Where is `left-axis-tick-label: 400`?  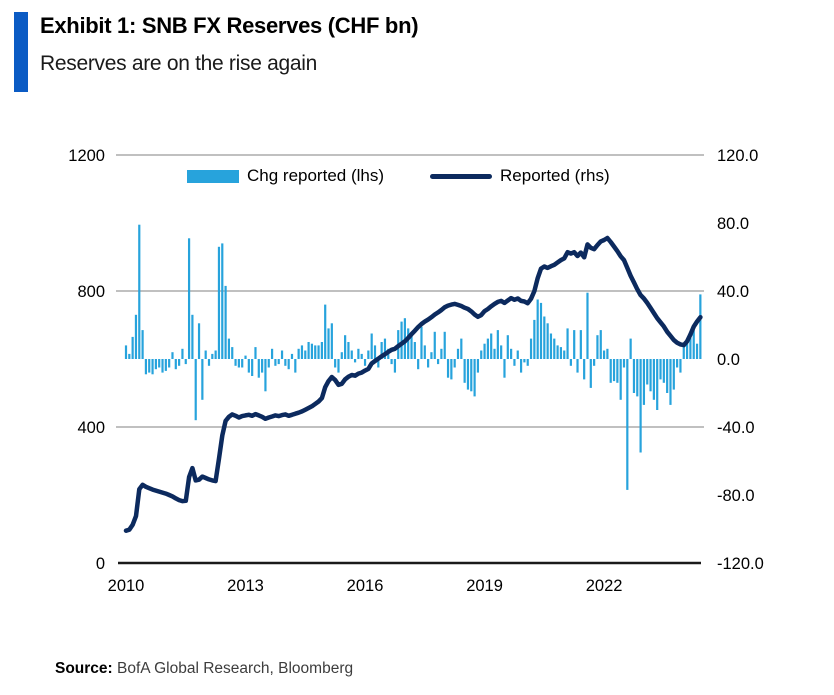
left-axis-tick-label: 400 is located at coordinates (91, 428).